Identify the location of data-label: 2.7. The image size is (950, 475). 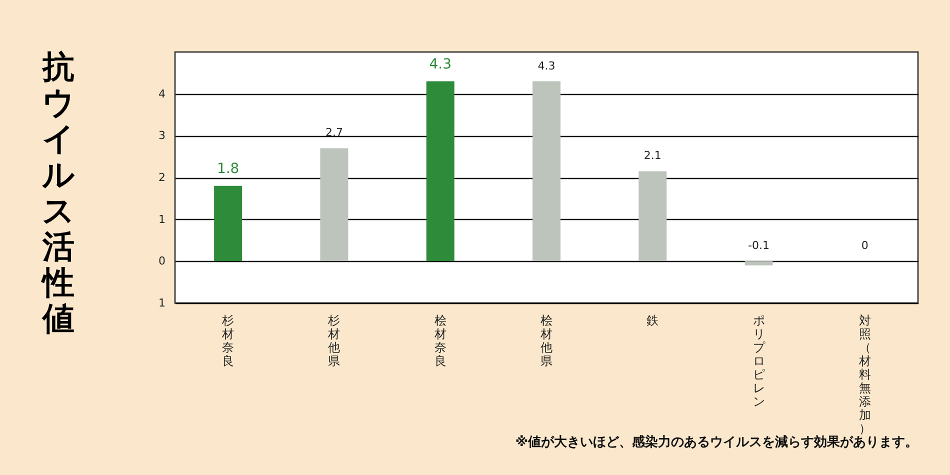
(334, 133).